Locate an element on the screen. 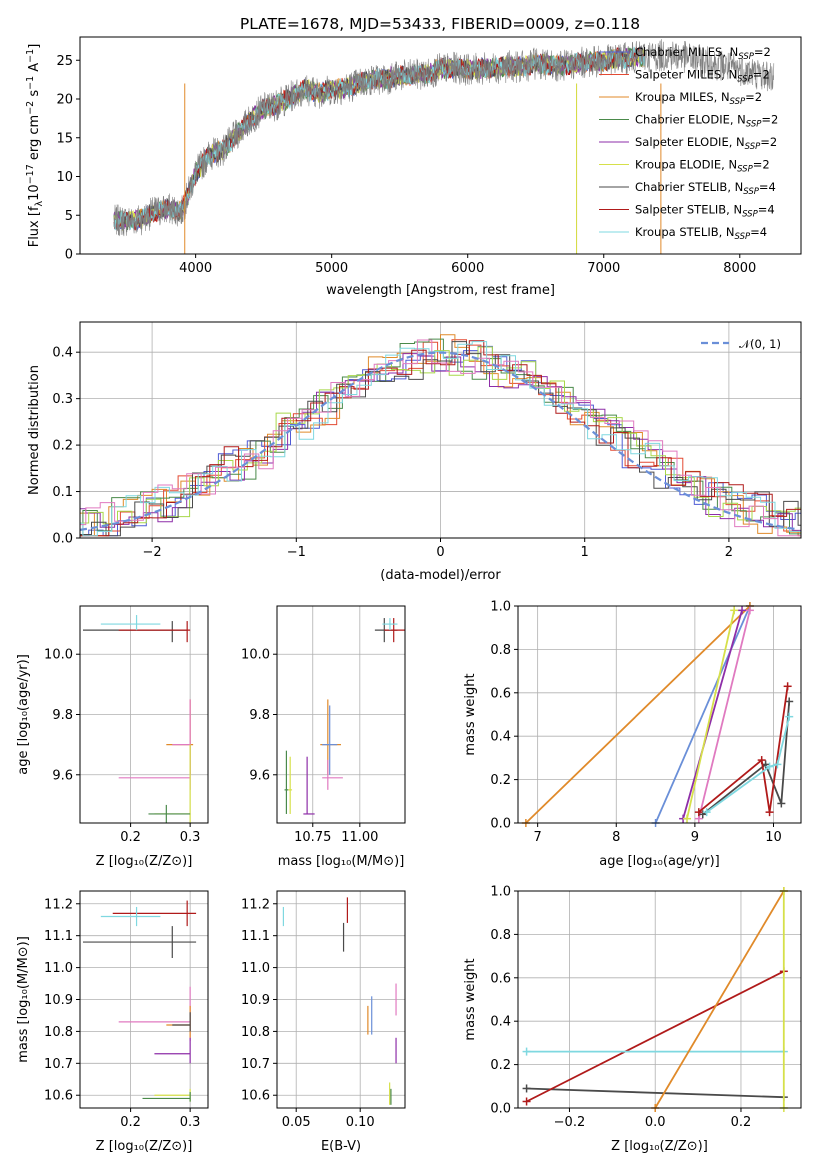 Image resolution: width=819 pixels, height=1170 pixels. y-tick-label: 10.8 is located at coordinates (255, 1032).